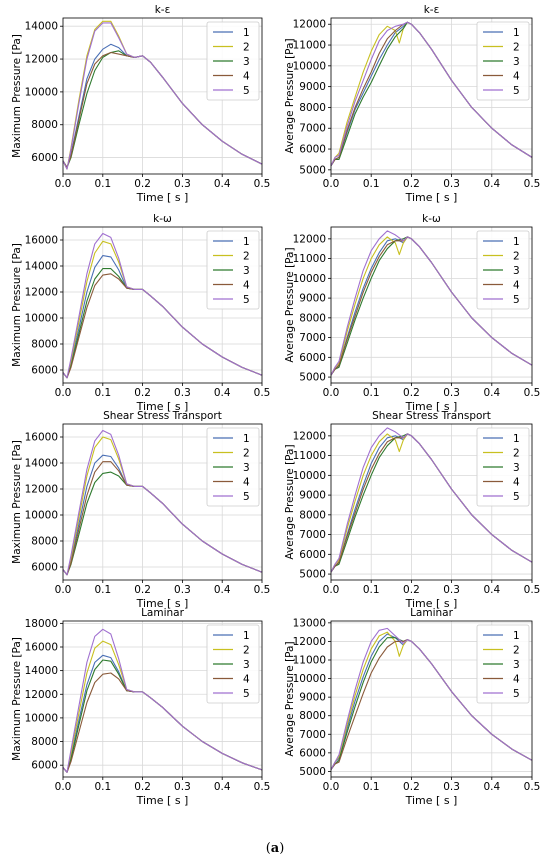 This screenshot has width=550, height=868. What do you see at coordinates (312, 496) in the screenshot?
I see `y-tick-label: 9000` at bounding box center [312, 496].